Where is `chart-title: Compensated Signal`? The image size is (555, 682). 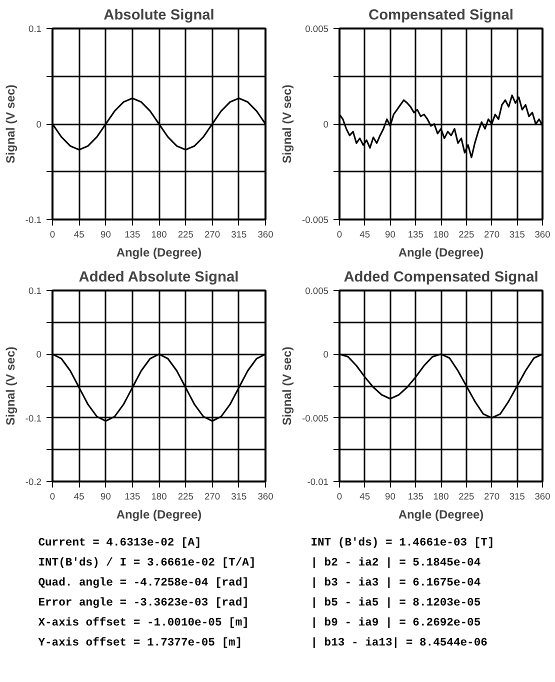
chart-title: Compensated Signal is located at coordinates (441, 16).